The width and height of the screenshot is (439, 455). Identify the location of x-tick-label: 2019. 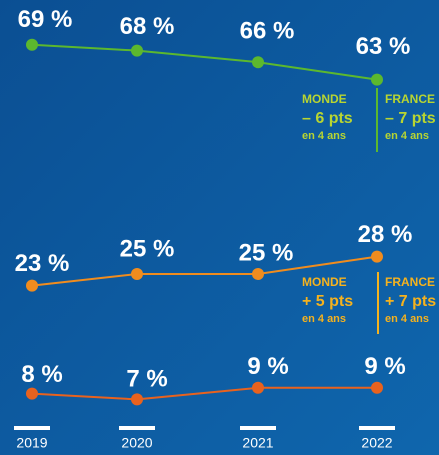
(31, 443).